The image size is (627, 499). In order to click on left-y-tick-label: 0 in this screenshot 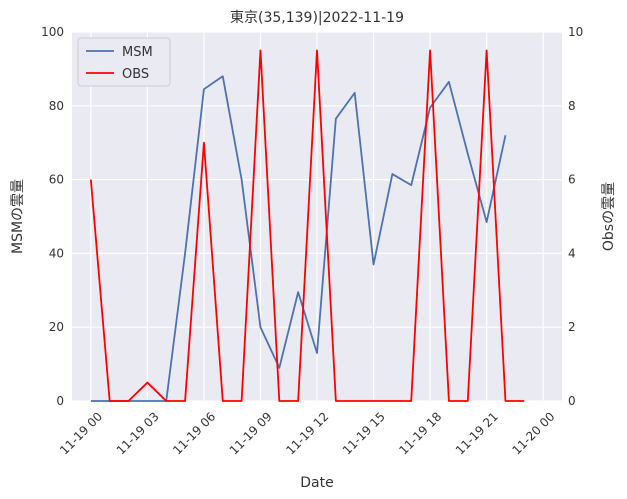, I will do `click(60, 401)`.